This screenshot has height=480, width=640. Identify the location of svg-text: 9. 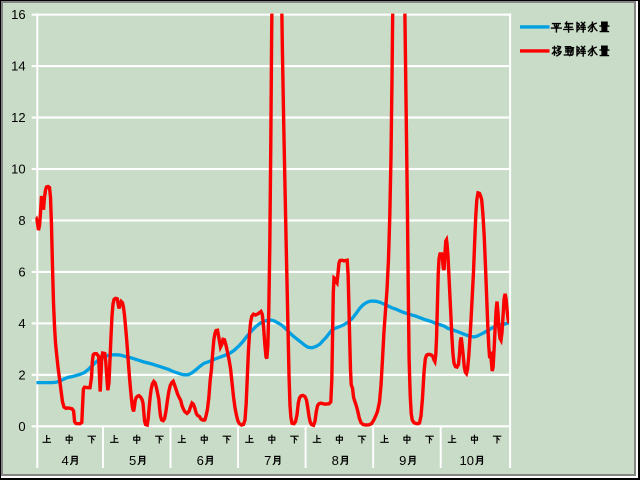
(402, 460).